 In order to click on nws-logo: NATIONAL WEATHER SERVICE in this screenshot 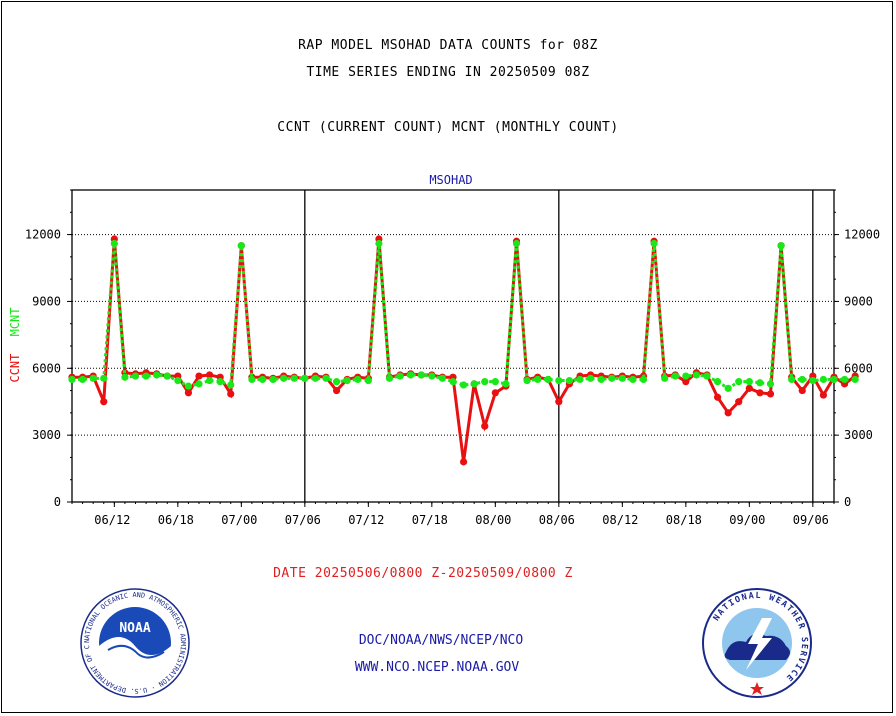, I will do `click(757, 643)`.